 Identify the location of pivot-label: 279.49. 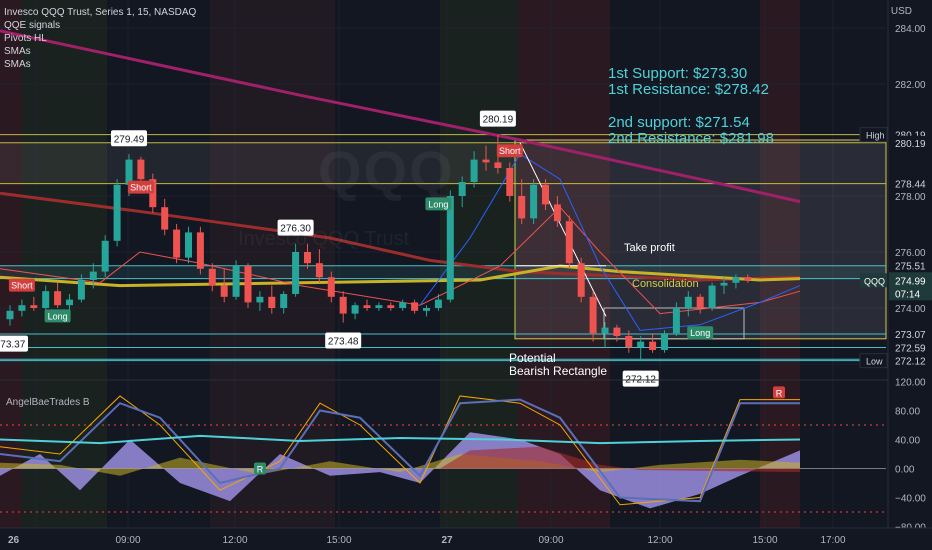
(129, 138).